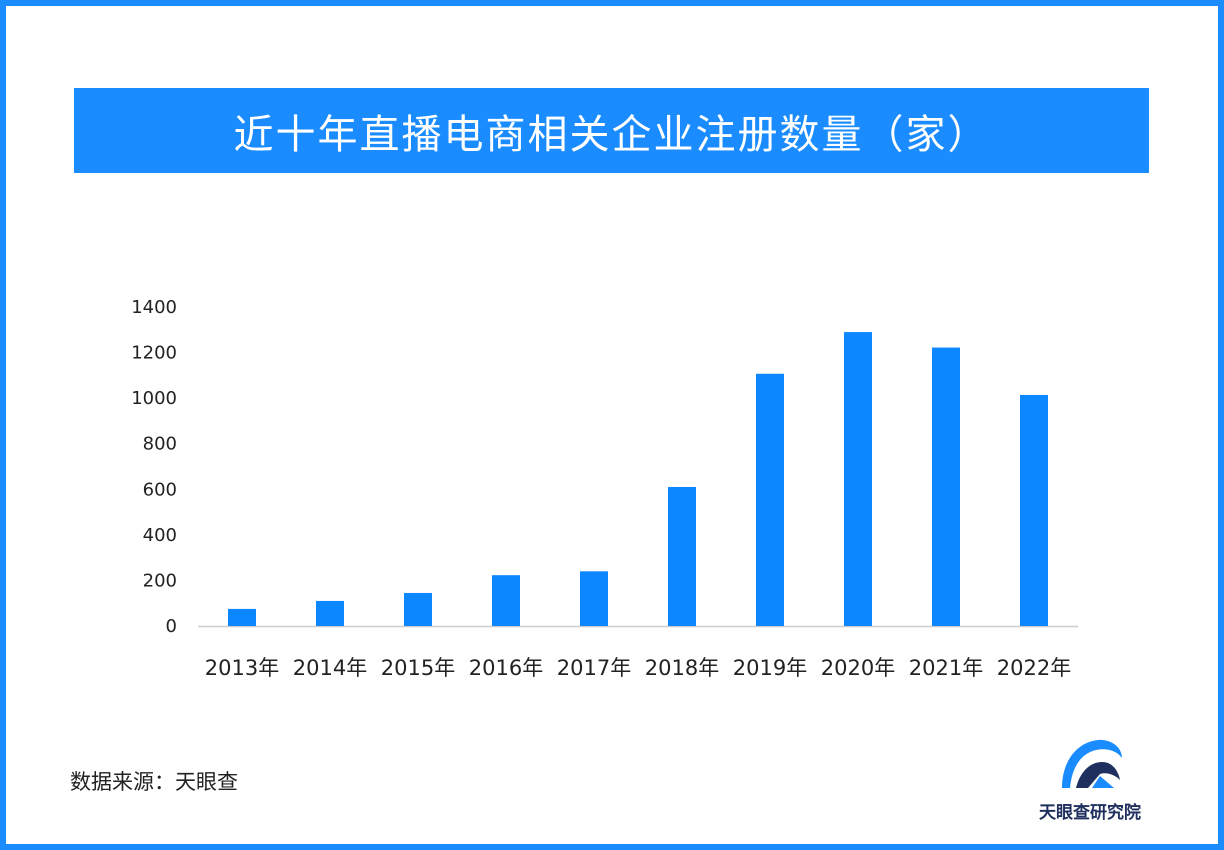 The image size is (1224, 850). What do you see at coordinates (506, 668) in the screenshot?
I see `x-tick-label: 2016年` at bounding box center [506, 668].